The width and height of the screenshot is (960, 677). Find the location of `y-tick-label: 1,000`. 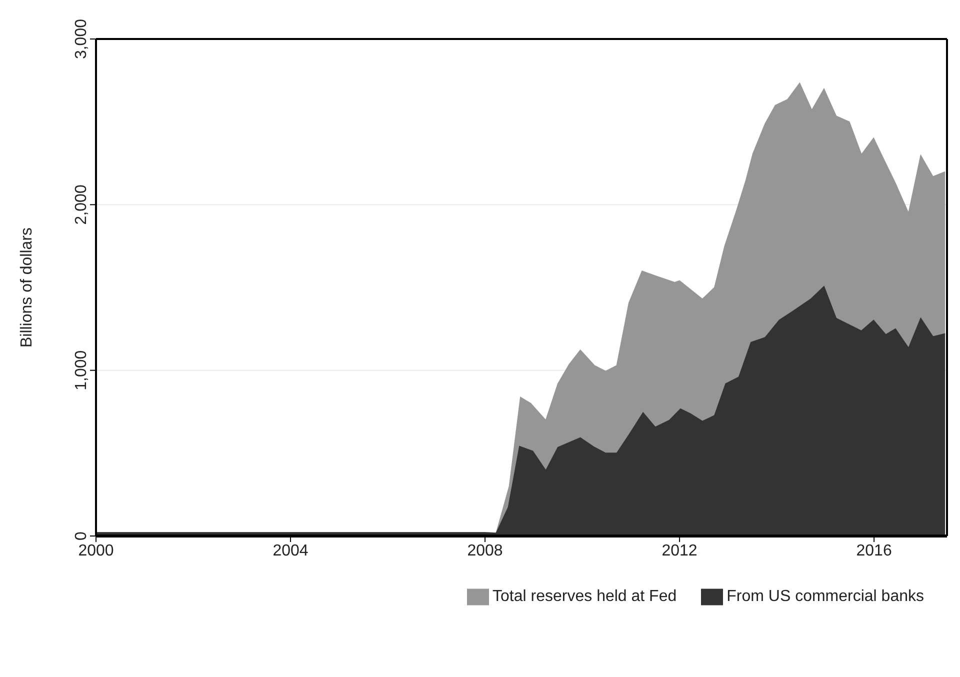

y-tick-label: 1,000 is located at coordinates (81, 370).